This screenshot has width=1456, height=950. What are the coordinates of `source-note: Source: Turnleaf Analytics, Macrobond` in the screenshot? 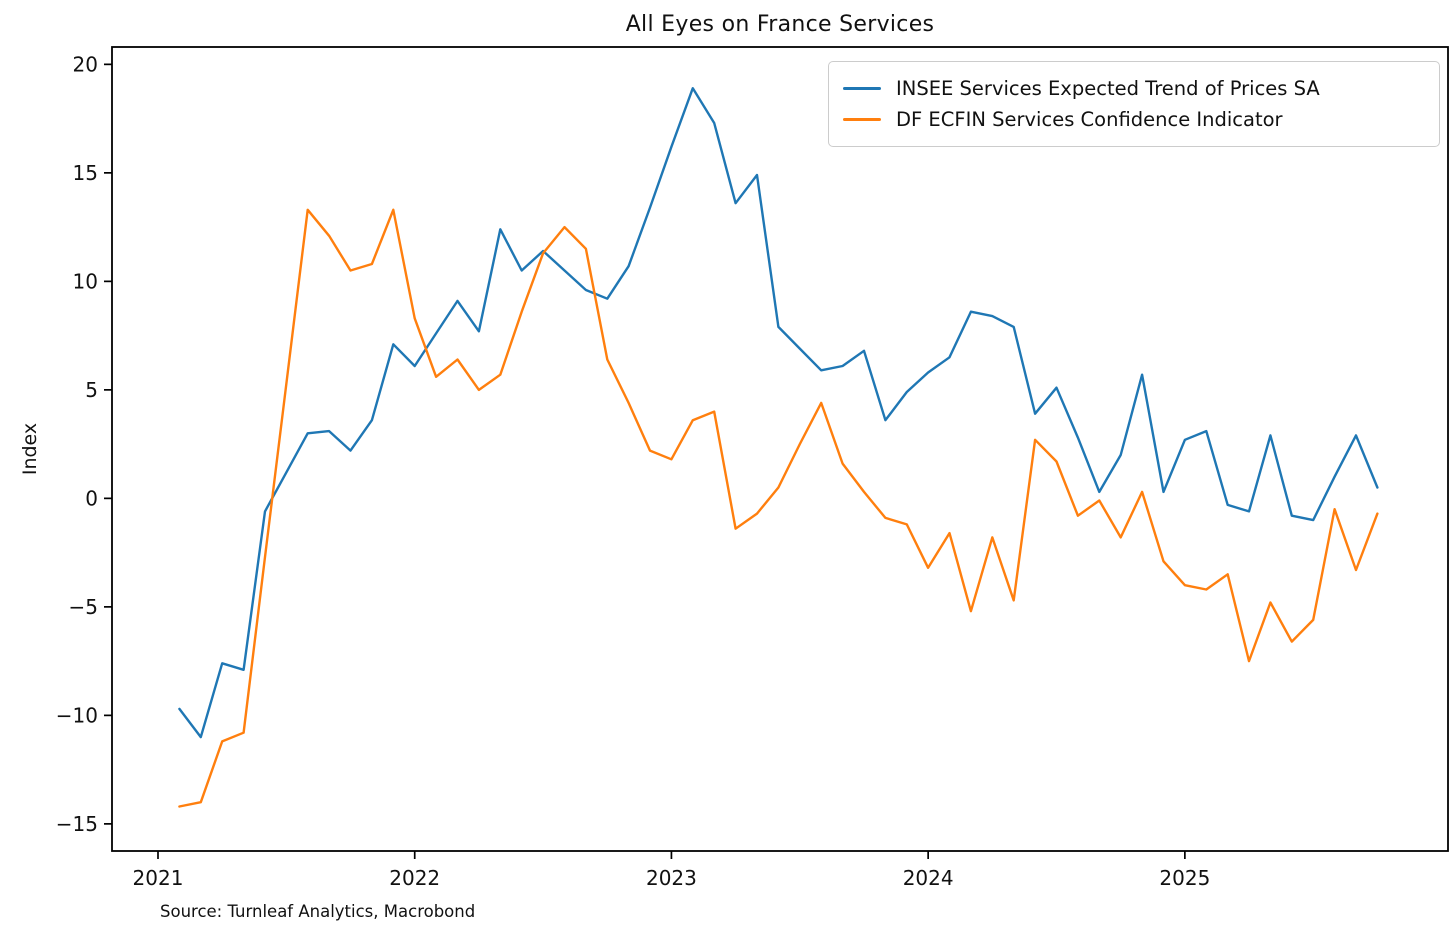 It's located at (318, 911).